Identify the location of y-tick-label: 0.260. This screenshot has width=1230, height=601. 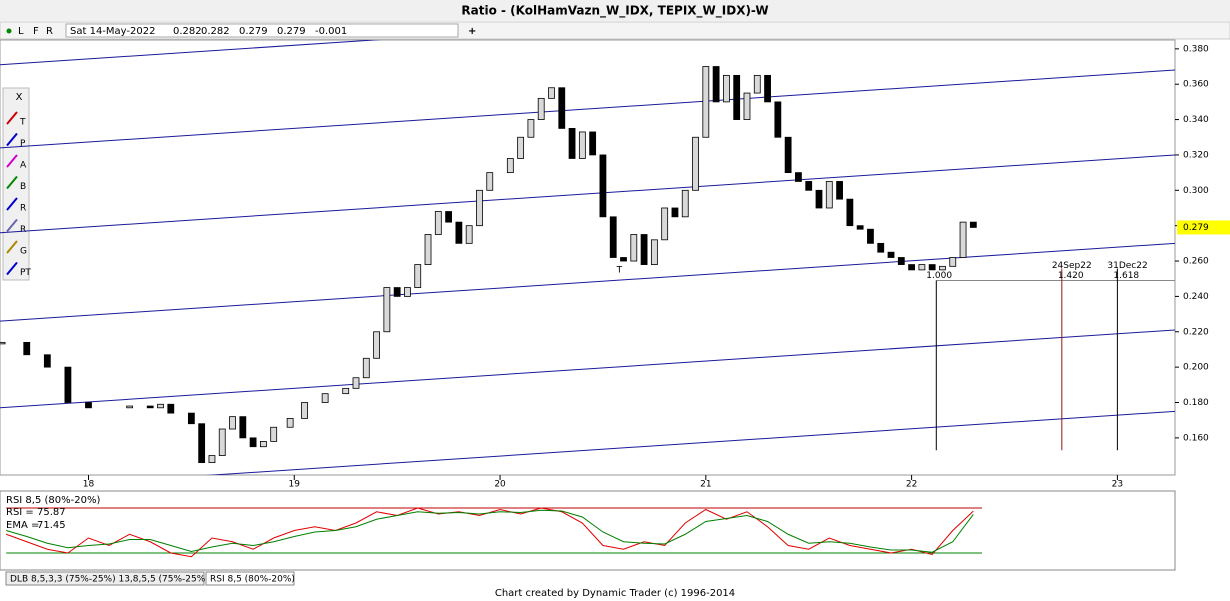
(1196, 262).